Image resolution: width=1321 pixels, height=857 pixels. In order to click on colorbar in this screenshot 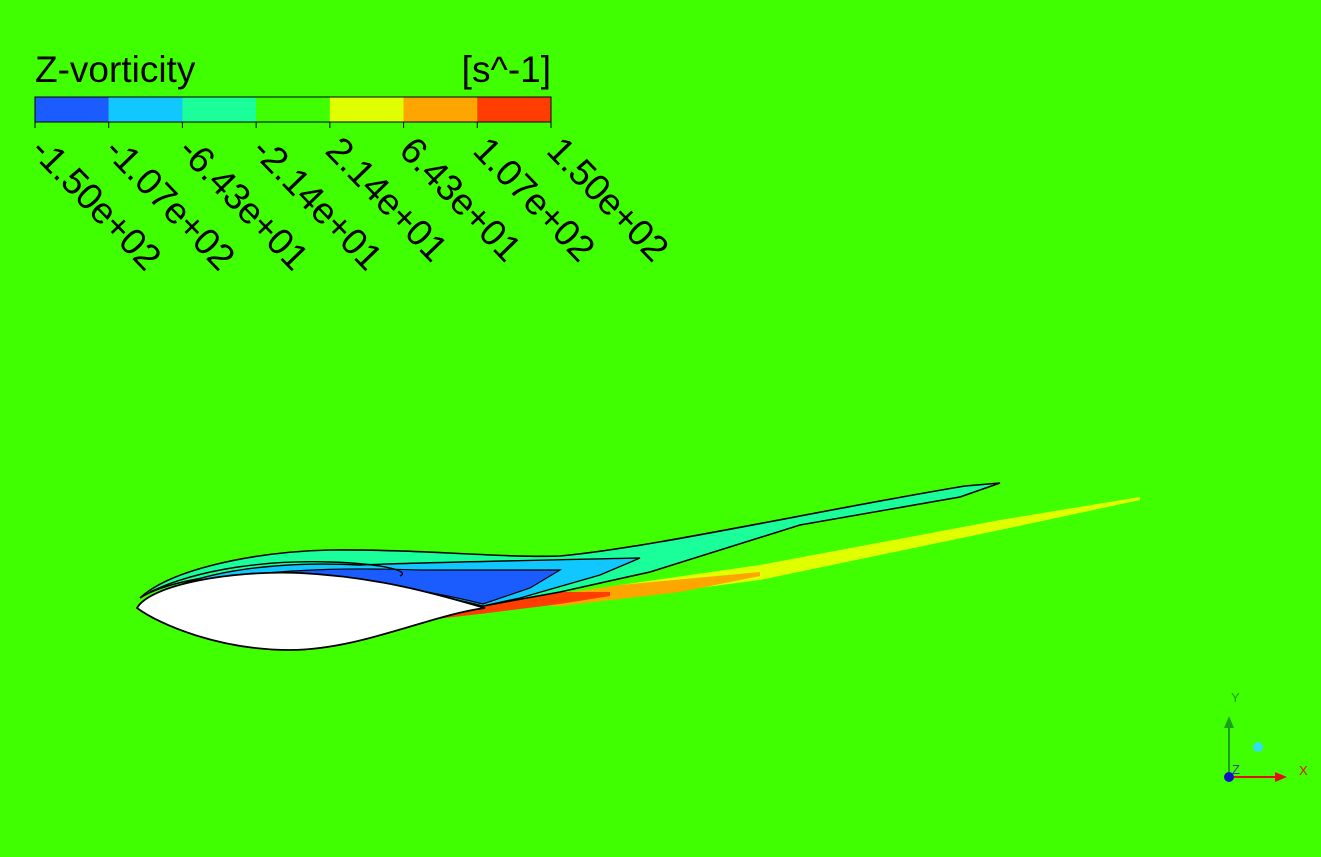, I will do `click(293, 109)`.